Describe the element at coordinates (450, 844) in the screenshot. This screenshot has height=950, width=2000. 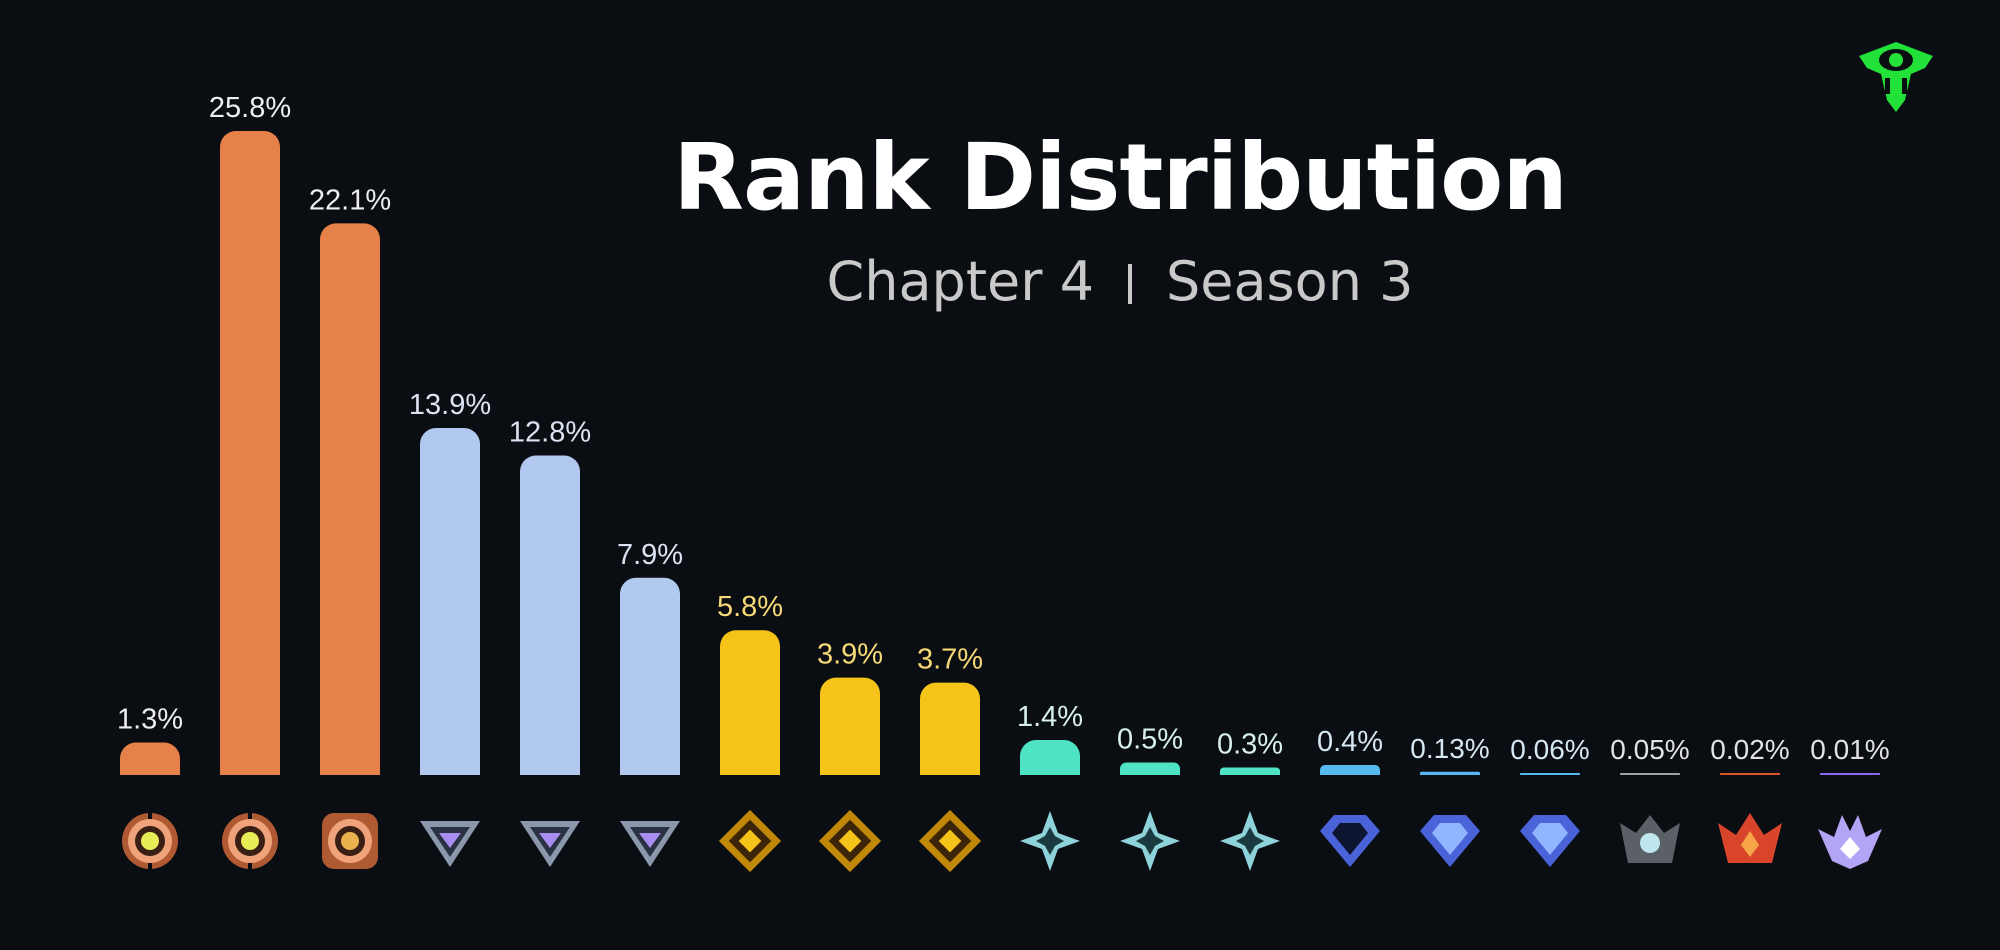
I see `silver-1-icon` at that location.